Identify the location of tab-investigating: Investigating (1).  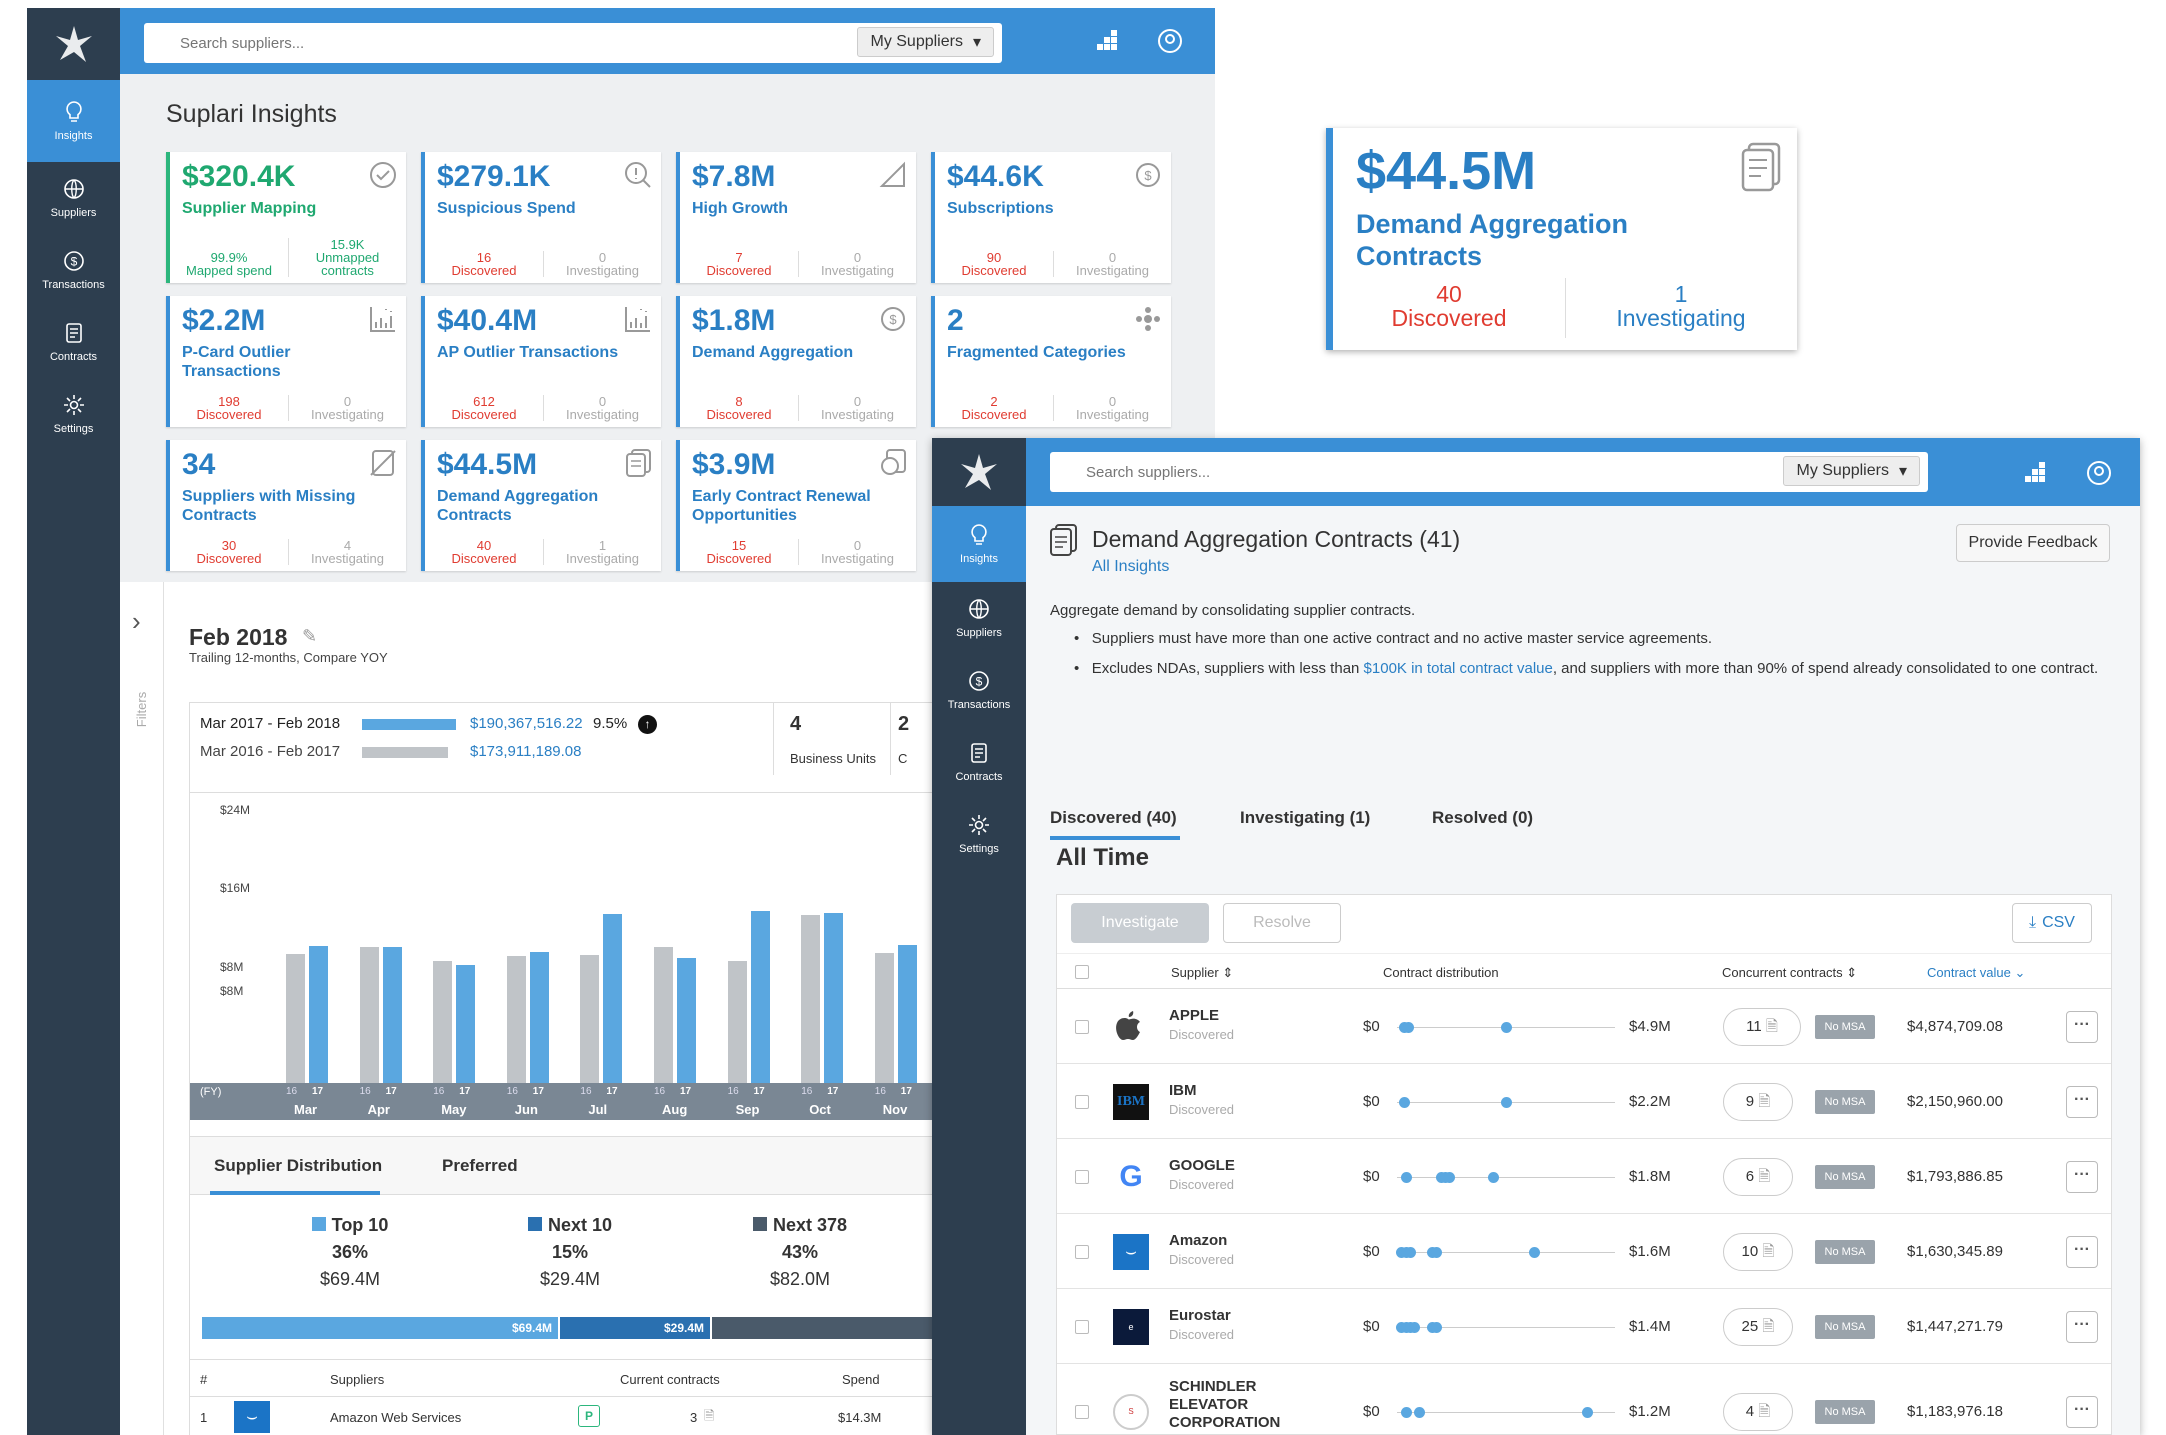
(1305, 817).